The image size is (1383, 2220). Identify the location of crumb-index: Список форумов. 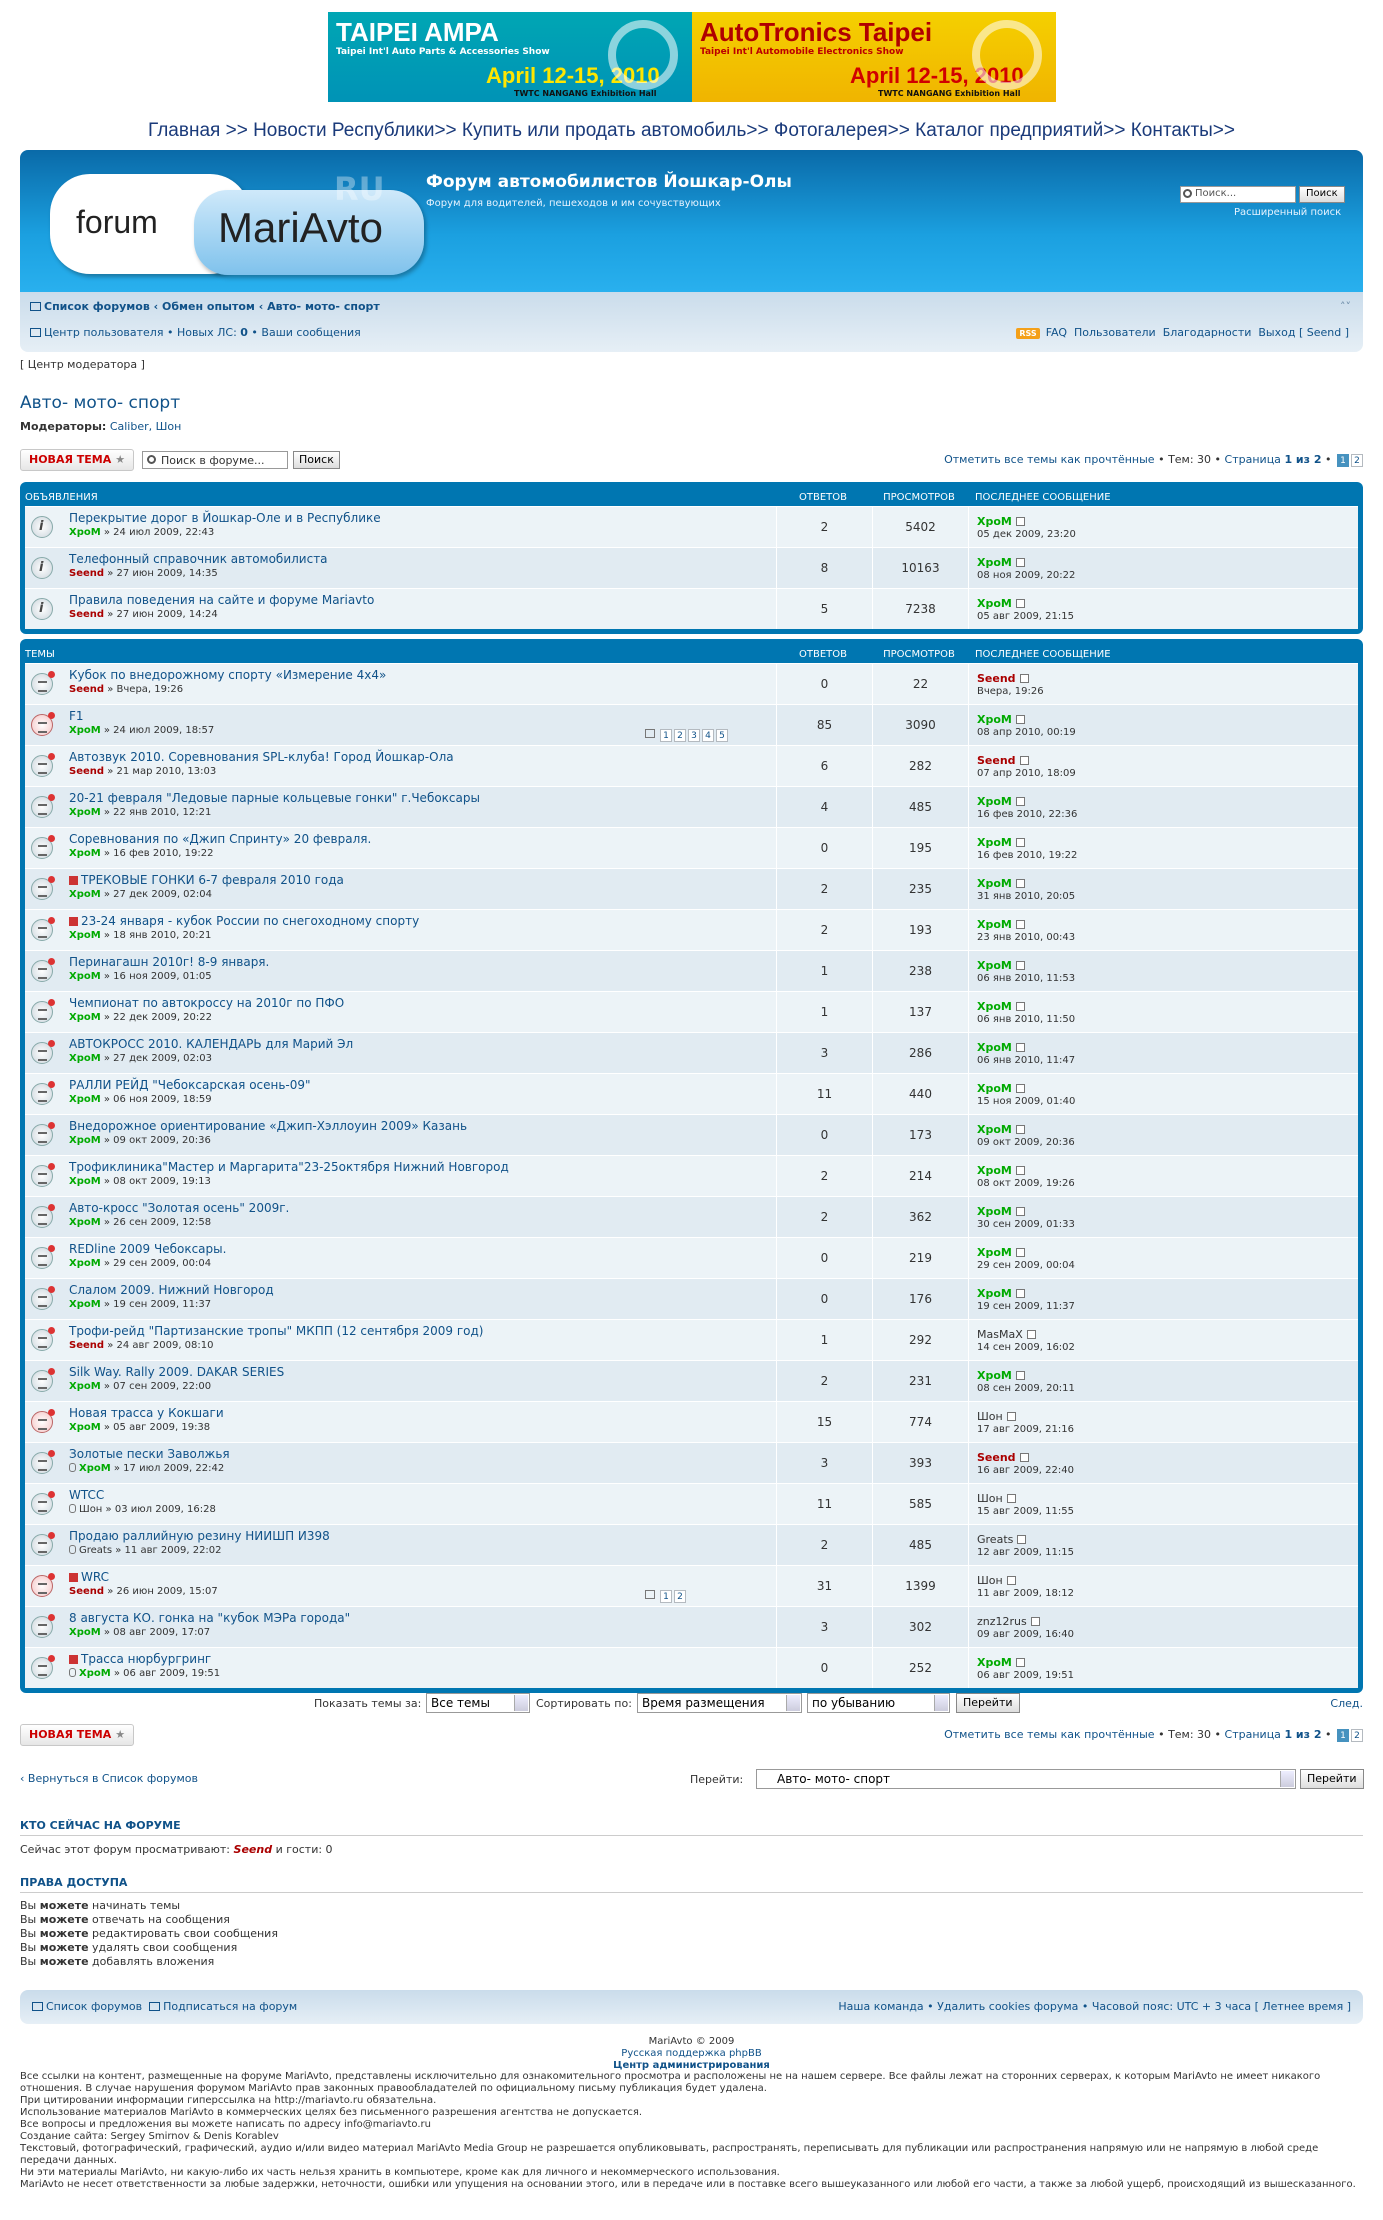
(97, 306).